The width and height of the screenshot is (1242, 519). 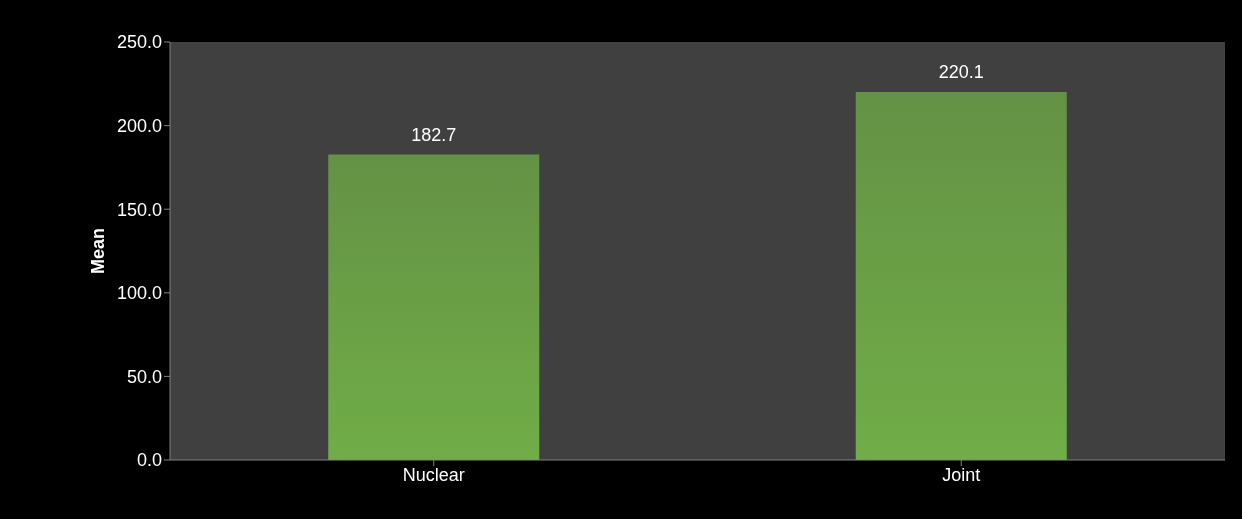 What do you see at coordinates (144, 376) in the screenshot?
I see `y-tick-label: 50.0` at bounding box center [144, 376].